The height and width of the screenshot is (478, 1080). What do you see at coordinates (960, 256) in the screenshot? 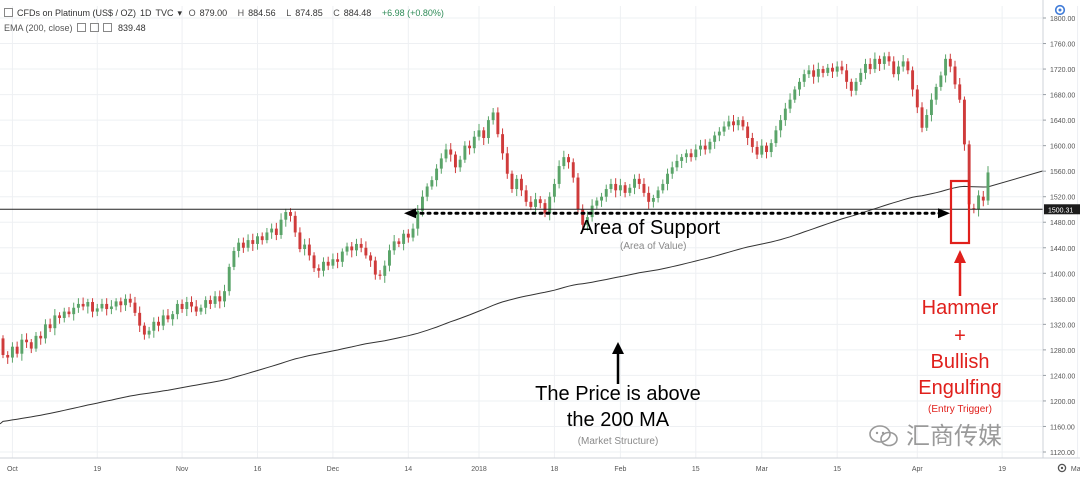
I see `hammer-arrow-head` at bounding box center [960, 256].